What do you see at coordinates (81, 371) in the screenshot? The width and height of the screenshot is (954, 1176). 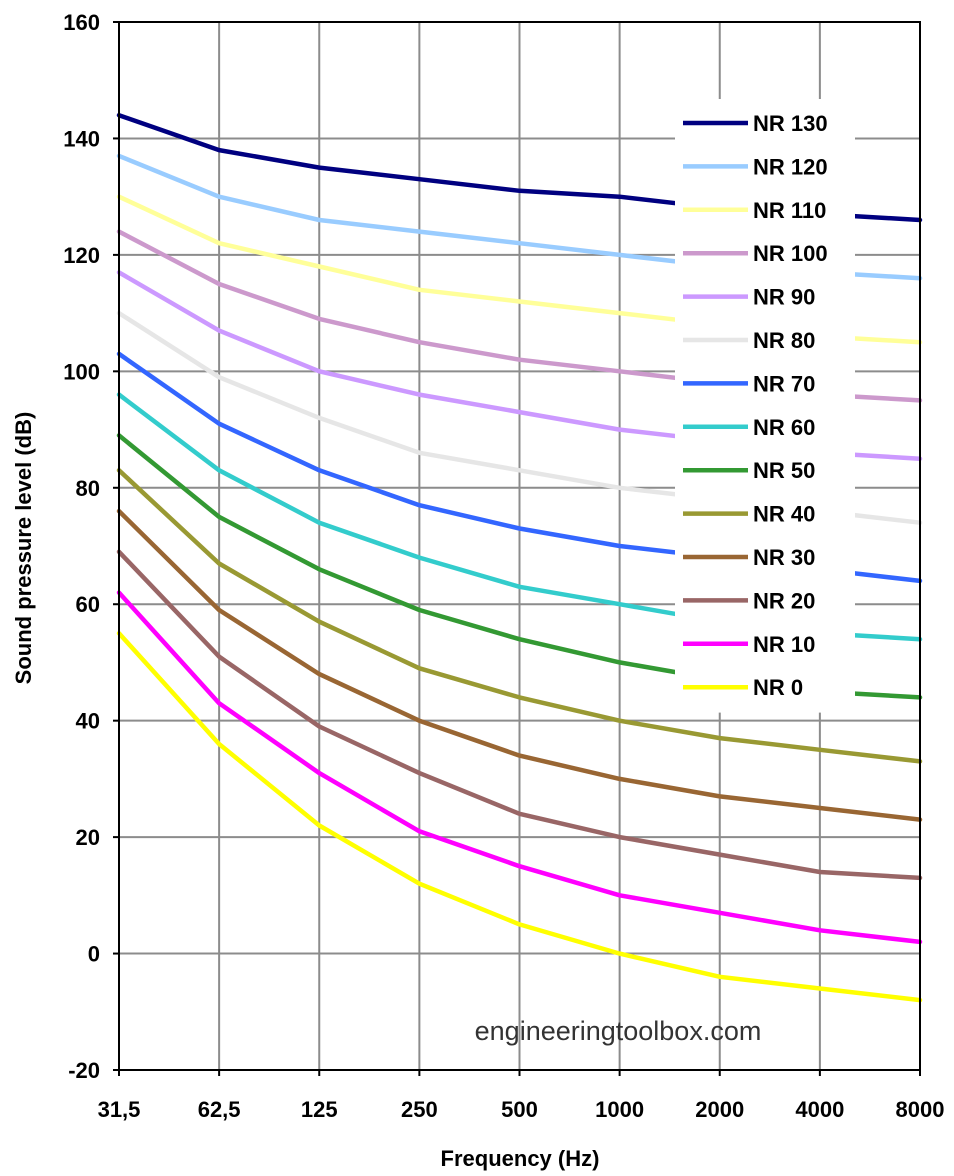 I see `y-tick-label: 100` at bounding box center [81, 371].